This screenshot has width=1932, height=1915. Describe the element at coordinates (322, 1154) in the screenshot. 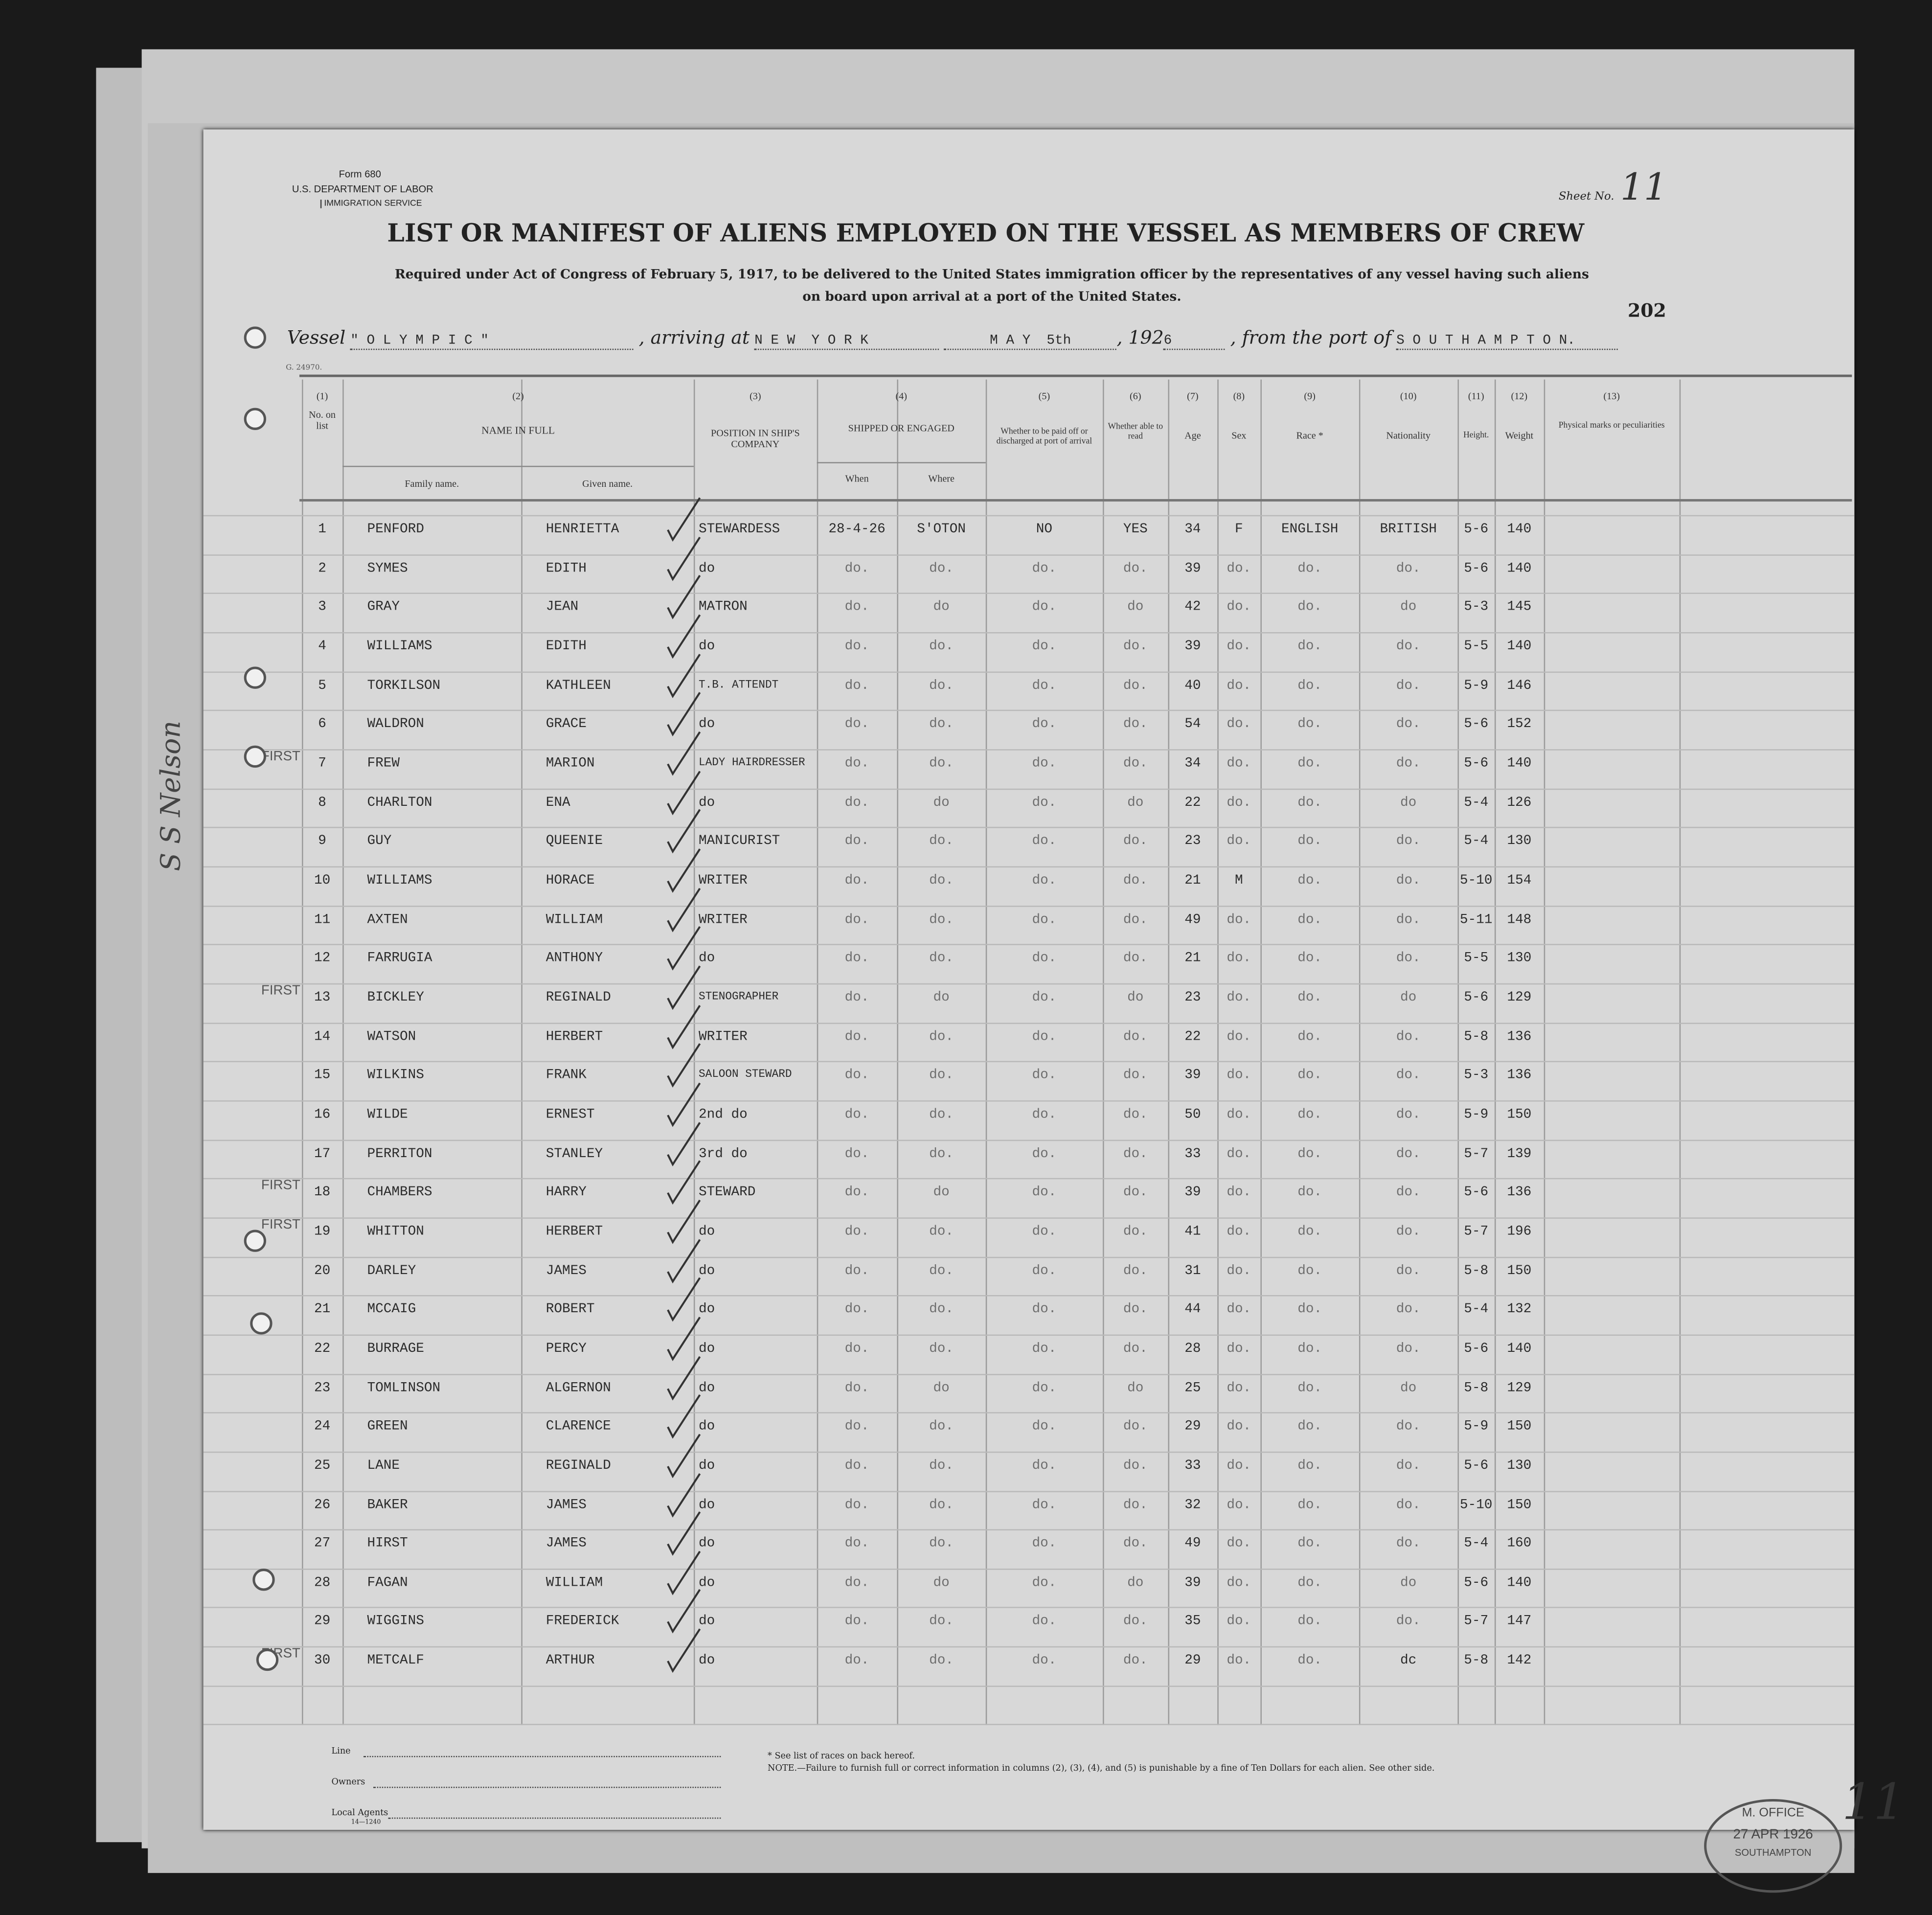

I see `cell-no: 17` at that location.